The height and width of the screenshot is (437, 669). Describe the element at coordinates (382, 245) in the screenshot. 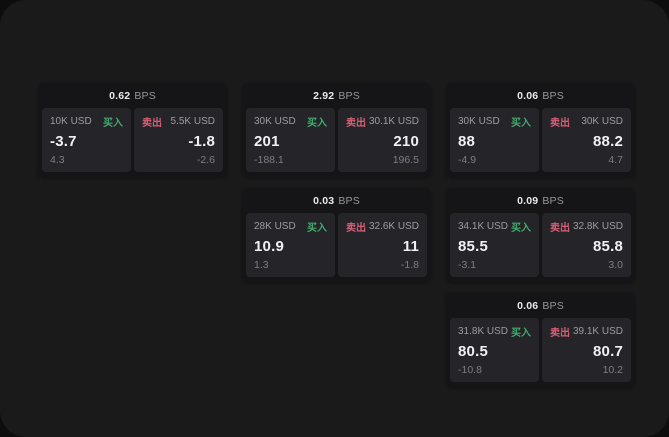

I see `sell-panel: 卖出 32.6K USD 11 -1.8` at that location.